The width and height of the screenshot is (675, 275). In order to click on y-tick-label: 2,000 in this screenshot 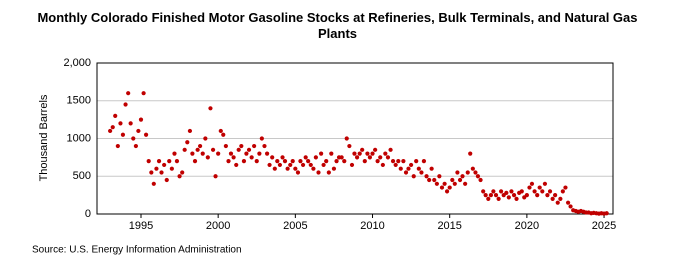, I will do `click(77, 63)`.